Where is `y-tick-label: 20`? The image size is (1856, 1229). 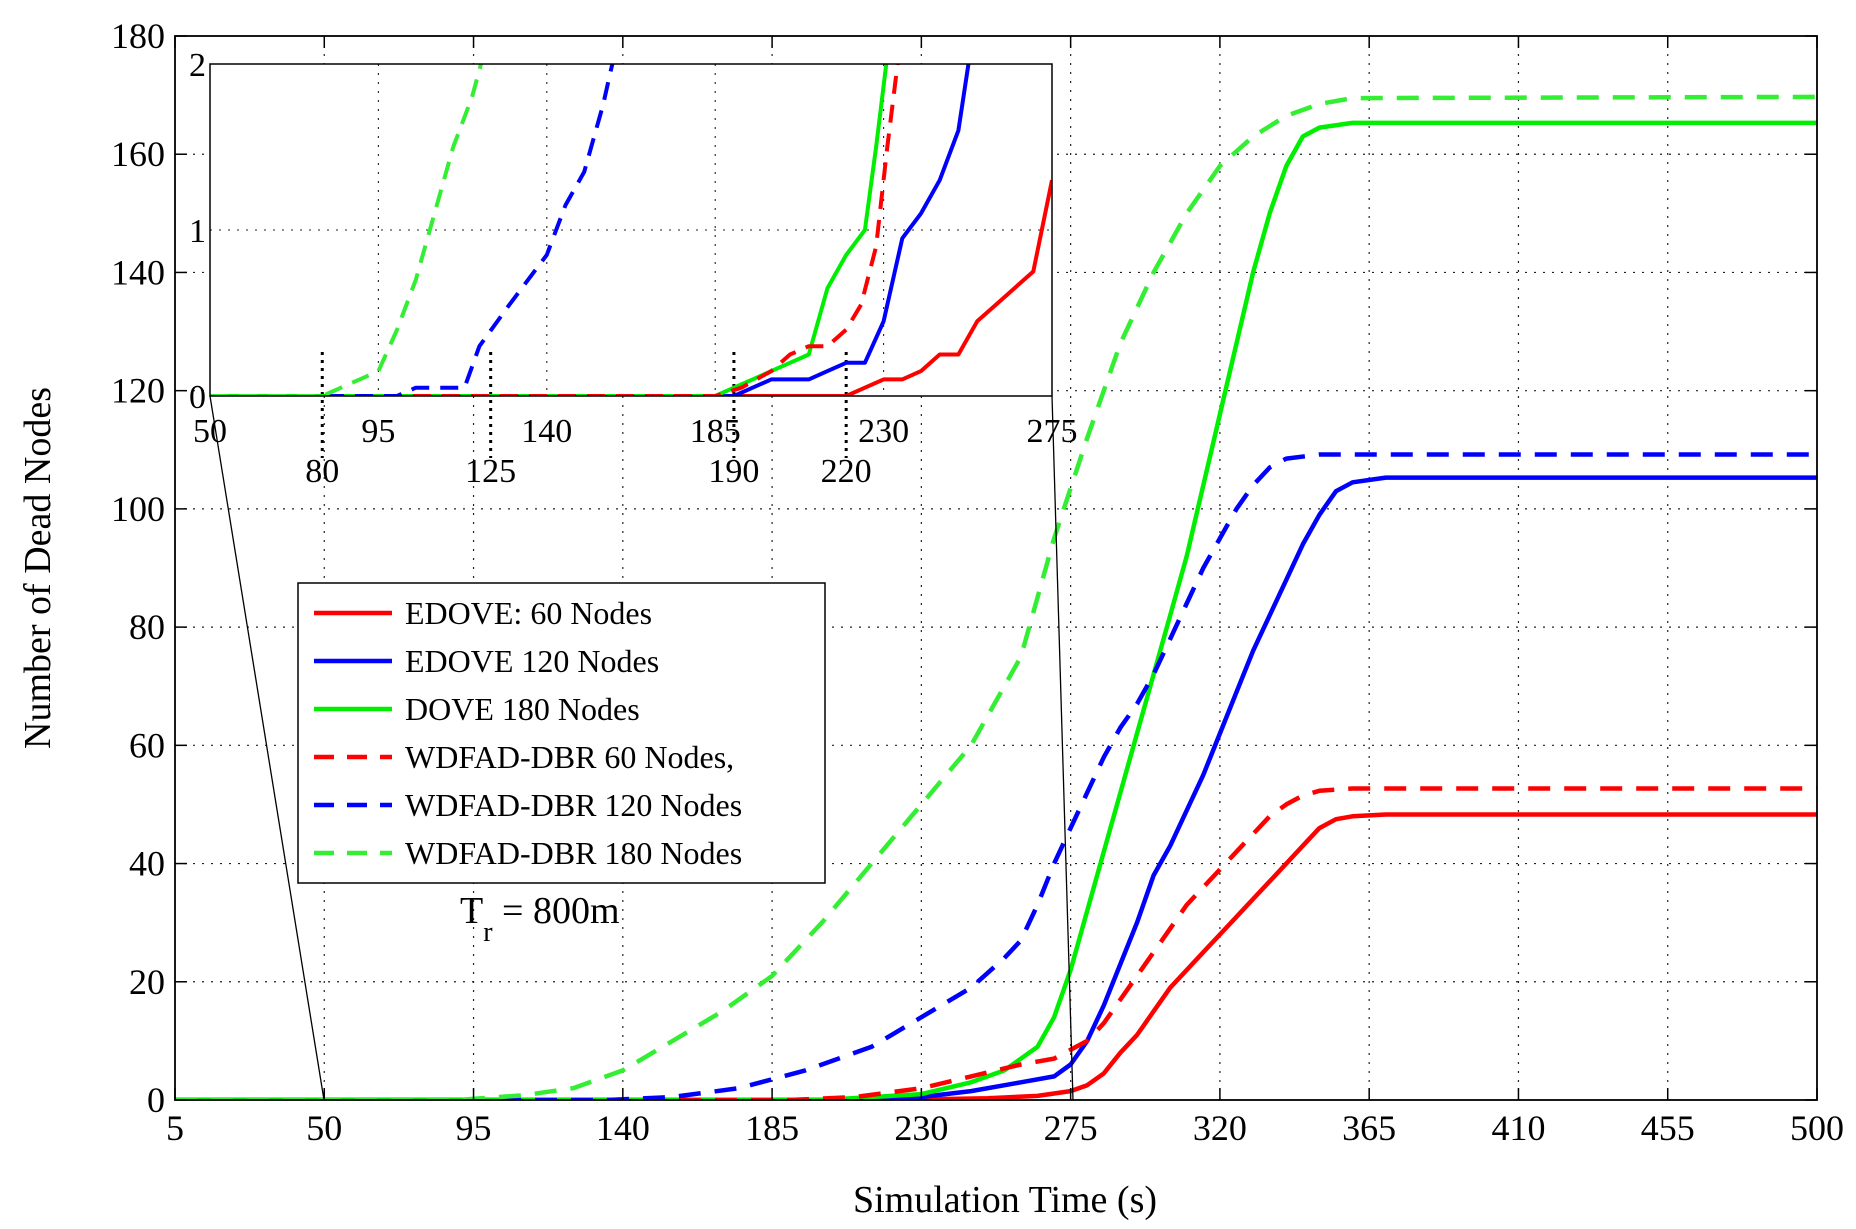
y-tick-label: 20 is located at coordinates (147, 982).